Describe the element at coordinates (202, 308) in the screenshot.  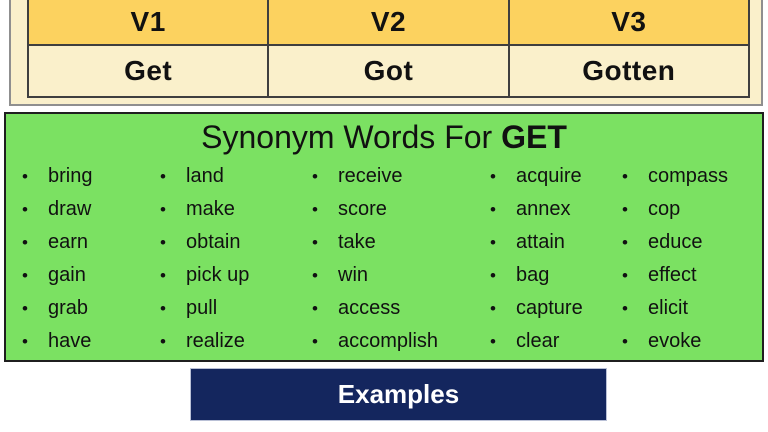
I see `synonym-word: pull` at that location.